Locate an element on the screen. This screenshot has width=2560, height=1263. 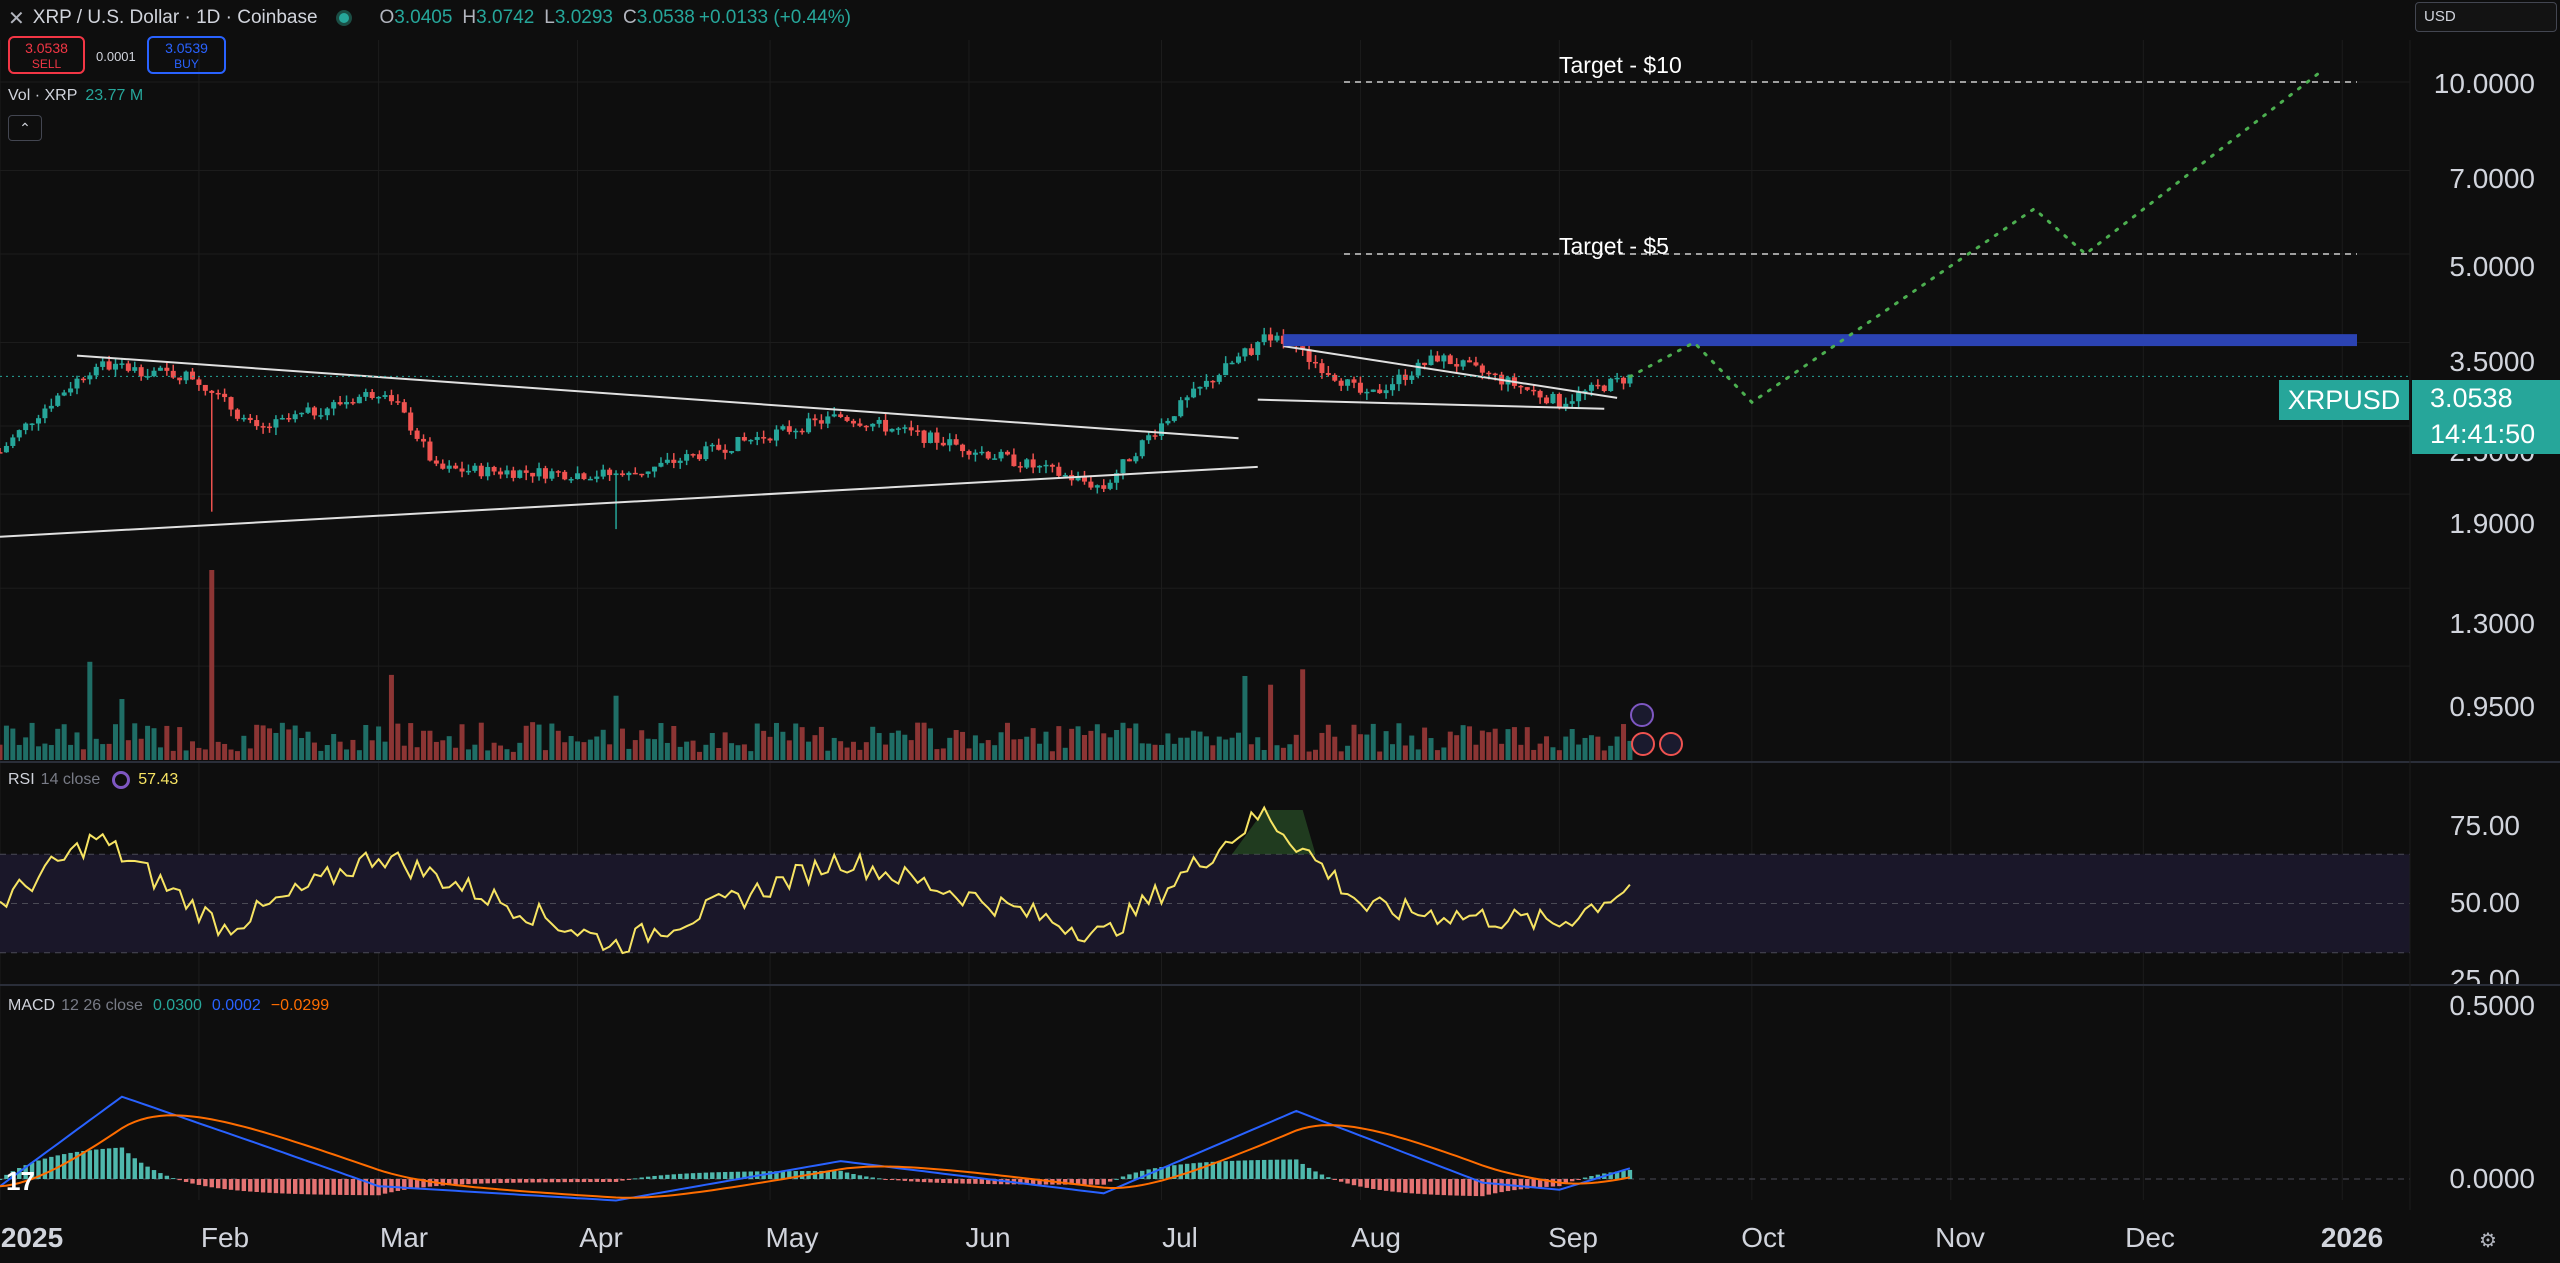
macd-legend: MACD 12 26 close 0.0300 0.0002 −0.0299 is located at coordinates (168, 1006).